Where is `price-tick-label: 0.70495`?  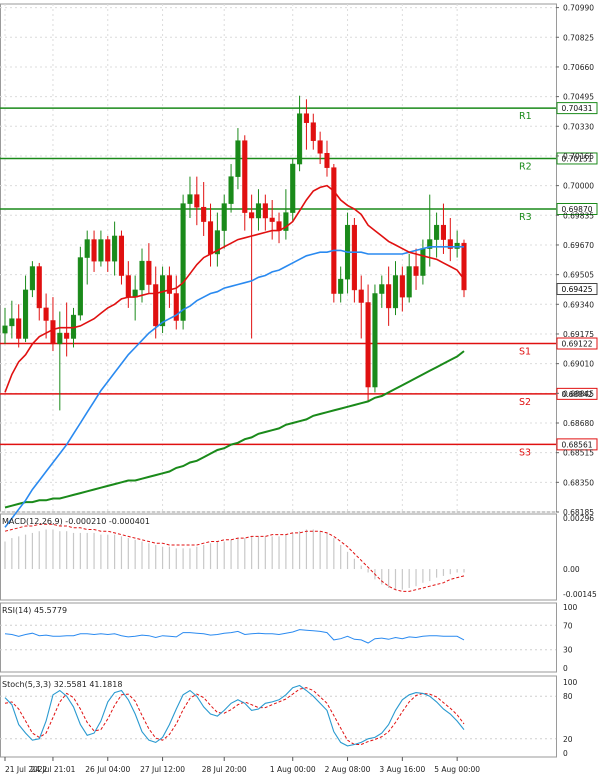
price-tick-label: 0.70495 is located at coordinates (578, 97).